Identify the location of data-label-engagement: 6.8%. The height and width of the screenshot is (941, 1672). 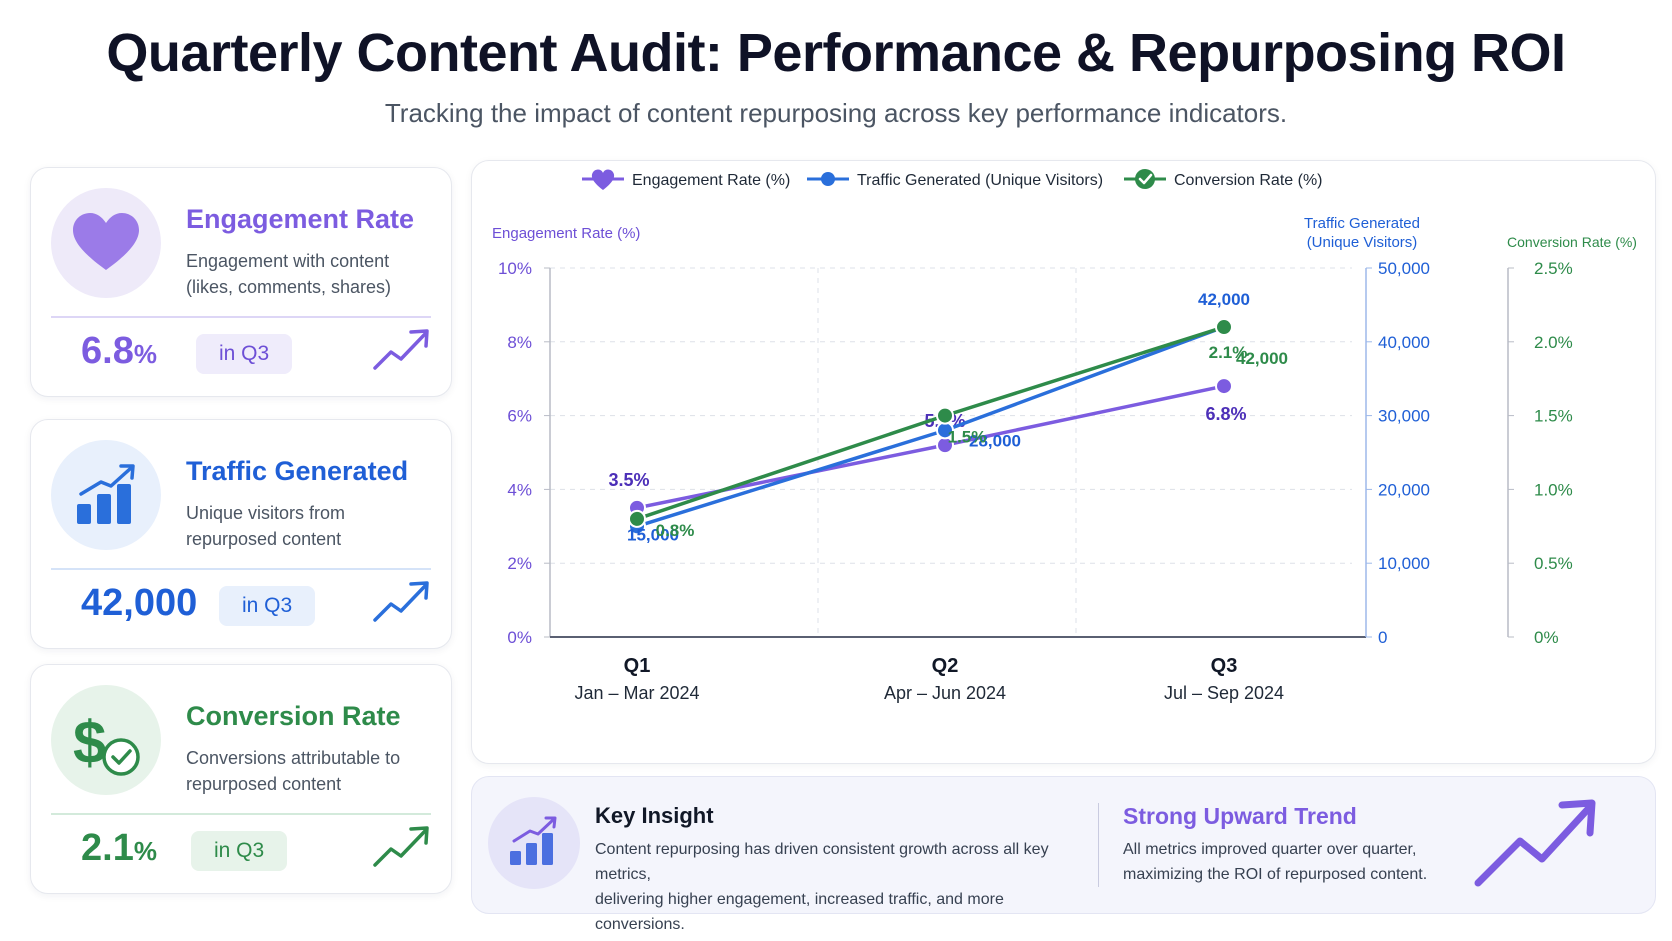
(1225, 414).